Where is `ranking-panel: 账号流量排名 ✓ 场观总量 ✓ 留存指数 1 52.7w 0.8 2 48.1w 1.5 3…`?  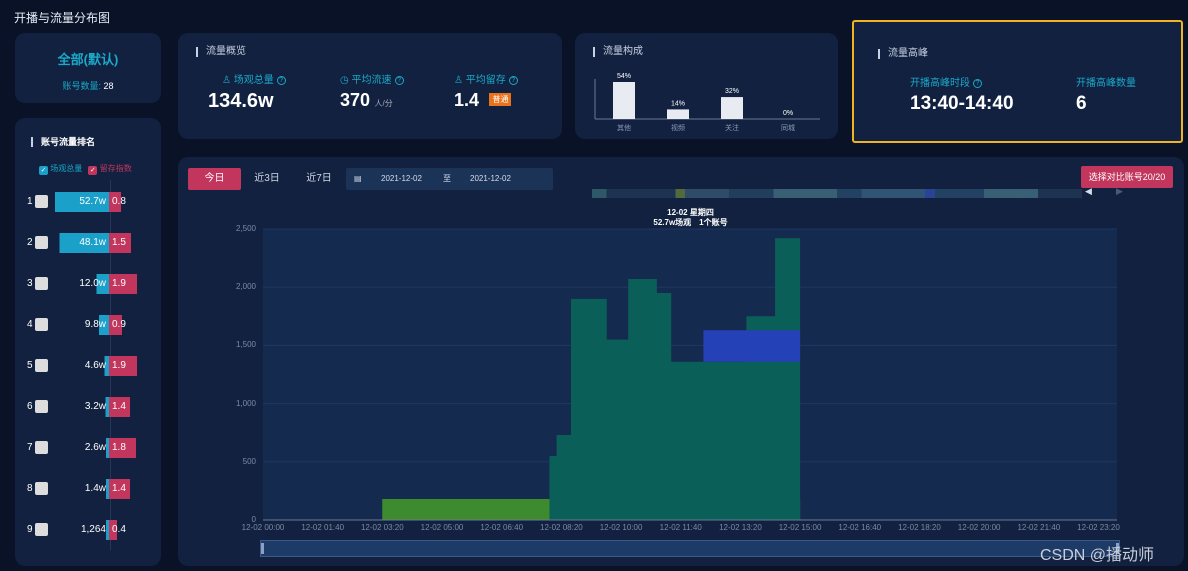
ranking-panel: 账号流量排名 ✓ 场观总量 ✓ 留存指数 1 52.7w 0.8 2 48.1w 1.5 3… is located at coordinates (88, 342).